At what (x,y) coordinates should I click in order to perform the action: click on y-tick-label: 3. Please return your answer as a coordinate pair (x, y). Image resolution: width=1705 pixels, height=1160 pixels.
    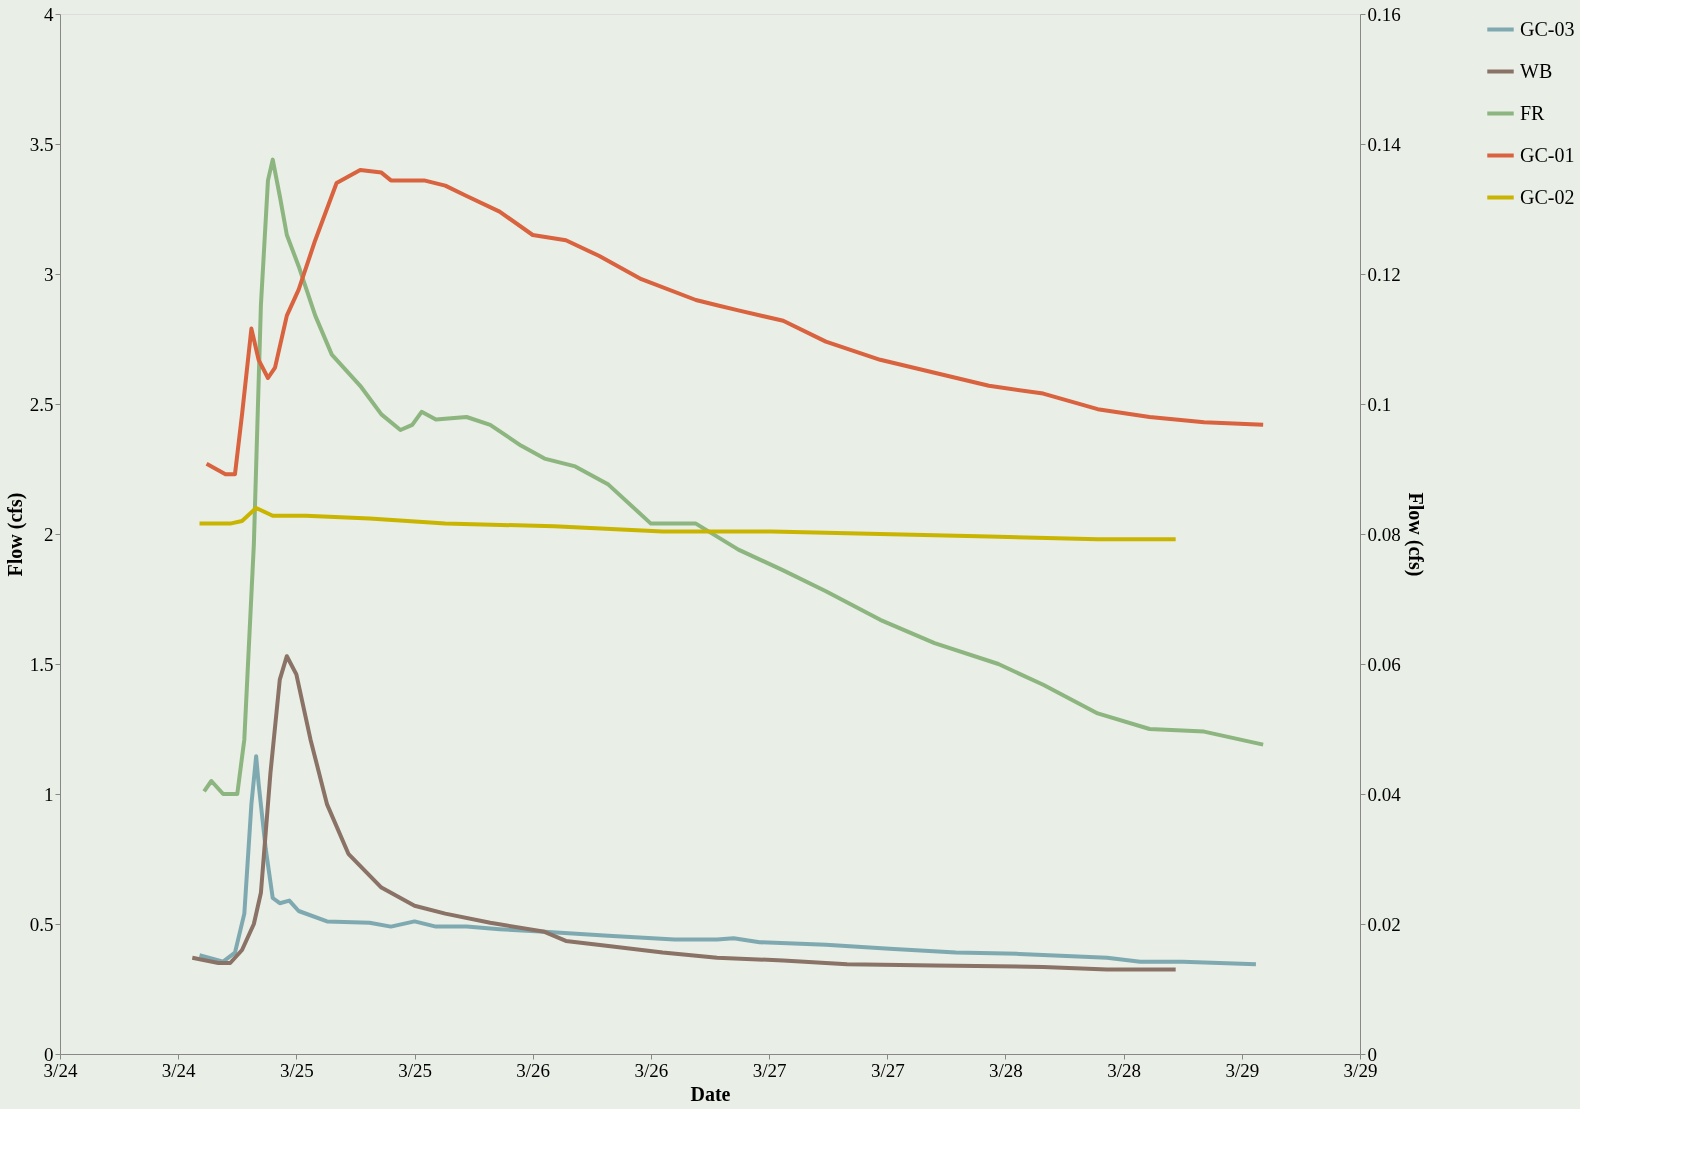
    Looking at the image, I should click on (49, 274).